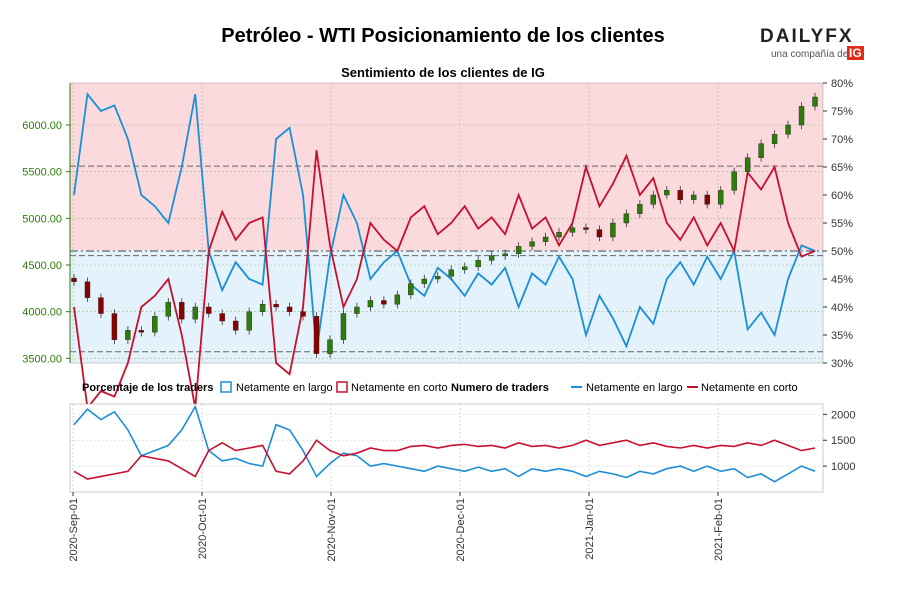  I want to click on lower-lines, so click(444, 443).